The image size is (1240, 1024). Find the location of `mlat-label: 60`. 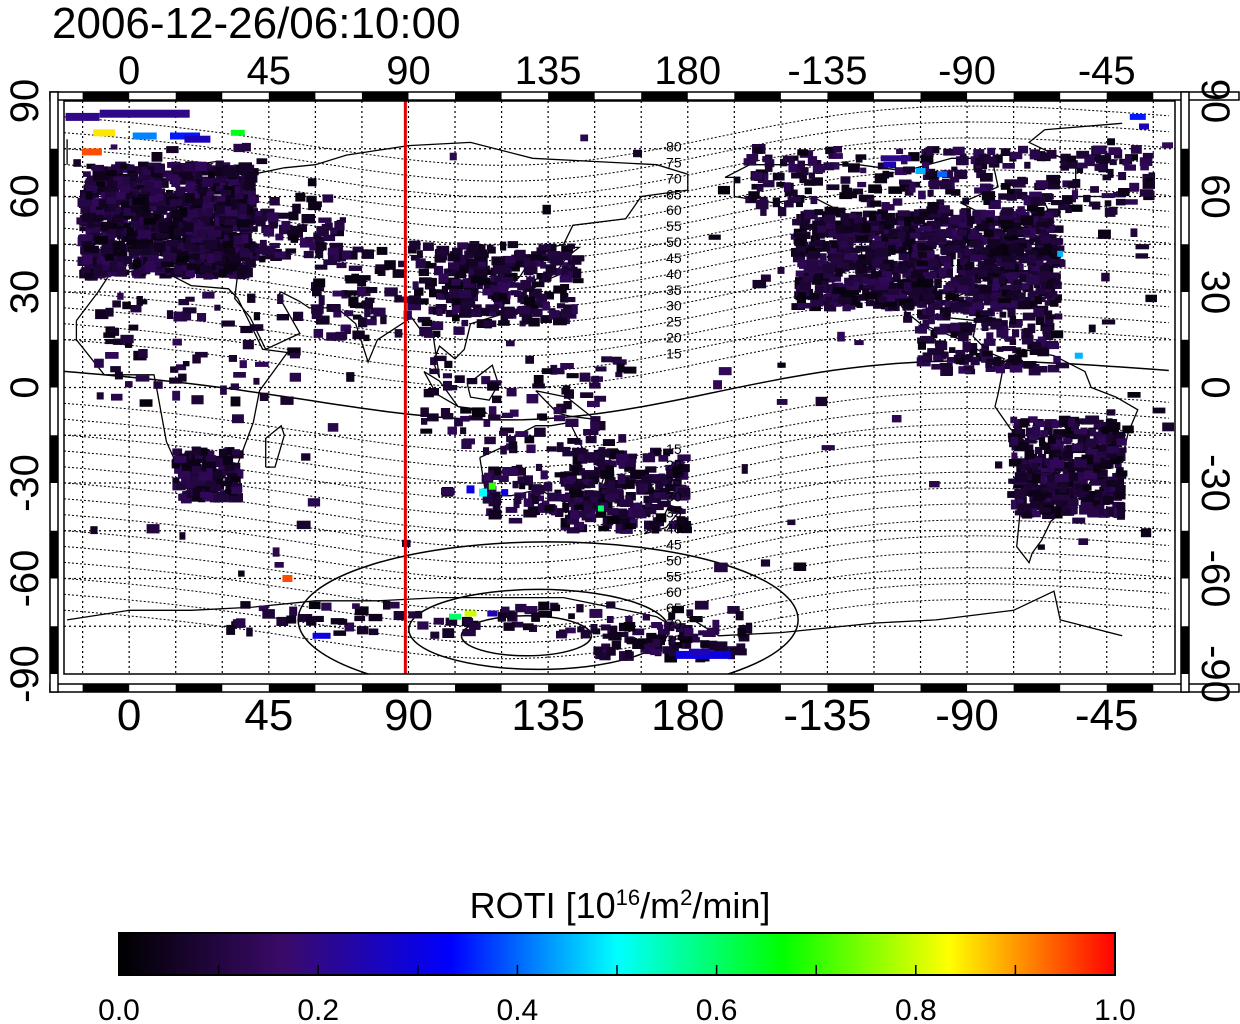

mlat-label: 60 is located at coordinates (674, 592).